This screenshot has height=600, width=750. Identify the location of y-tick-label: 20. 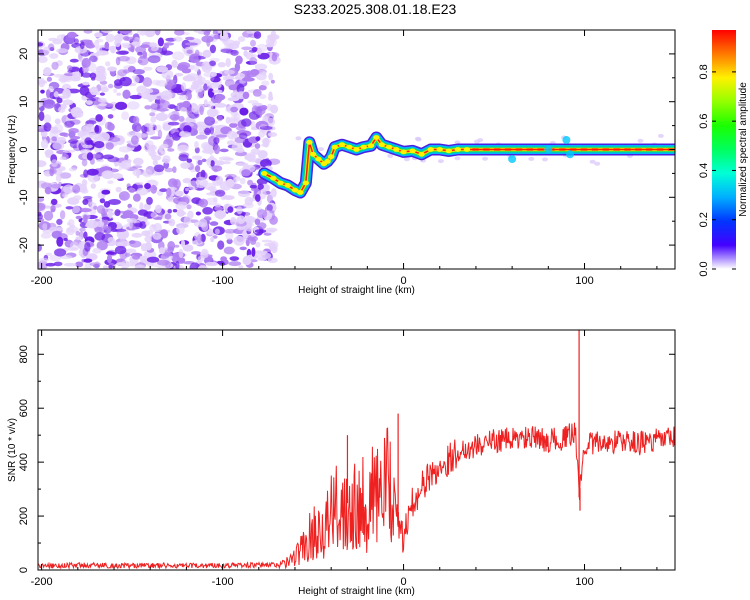
(24, 54).